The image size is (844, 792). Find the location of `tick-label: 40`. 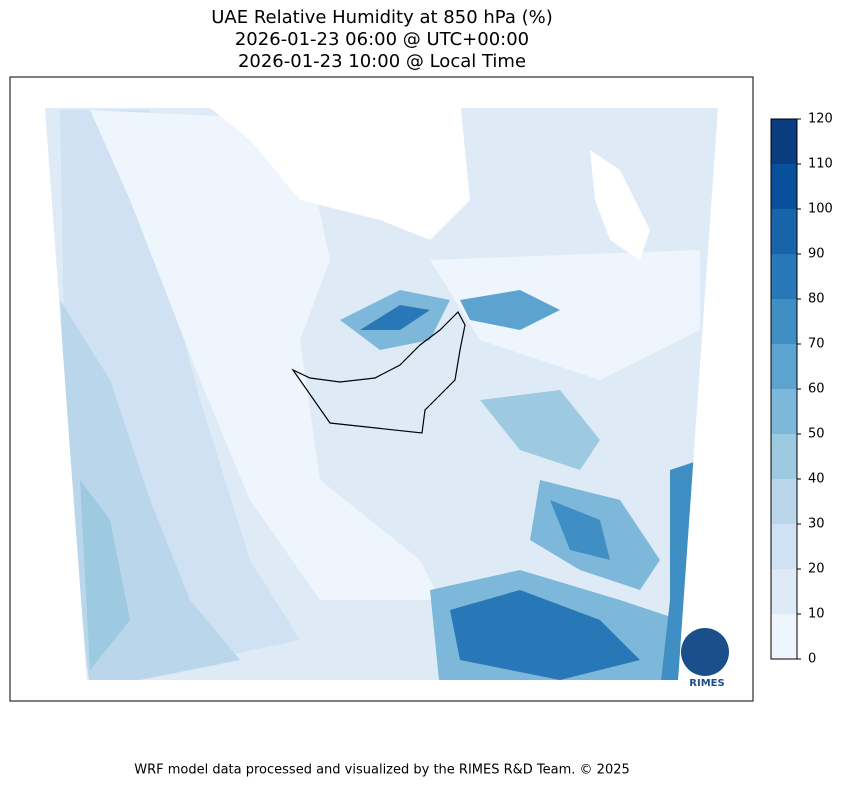

tick-label: 40 is located at coordinates (816, 479).